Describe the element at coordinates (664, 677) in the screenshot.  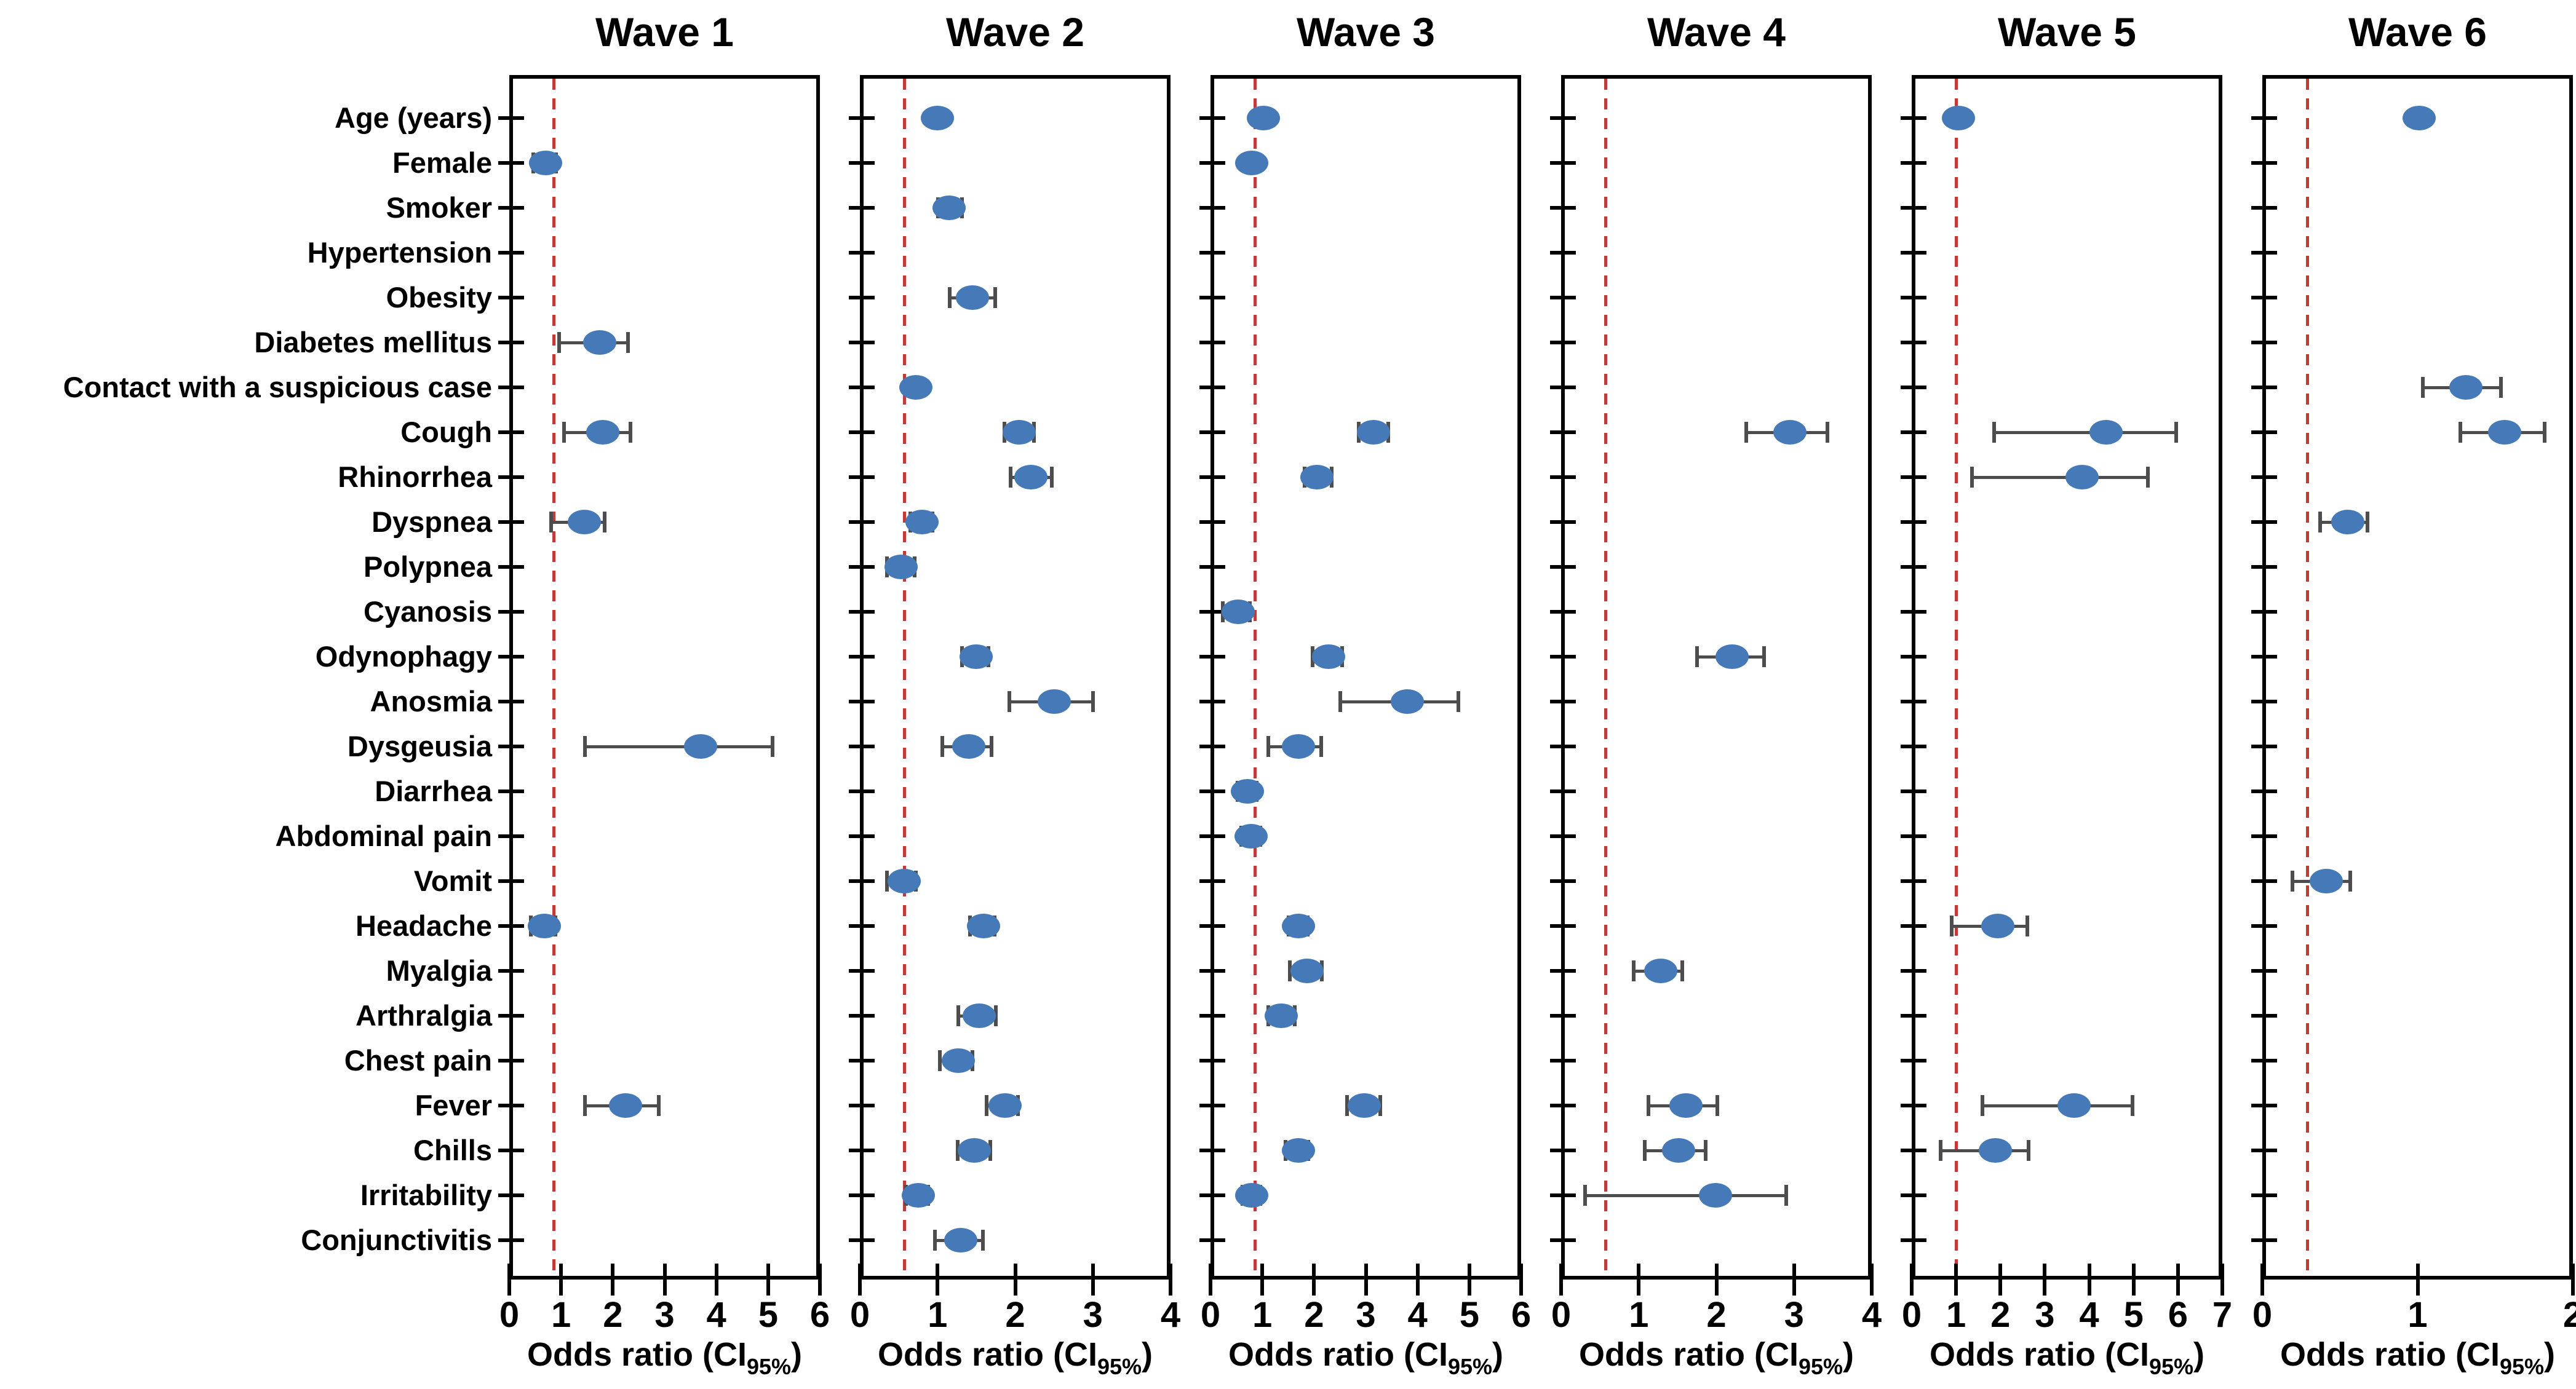
I see `panel-wave-1-box` at that location.